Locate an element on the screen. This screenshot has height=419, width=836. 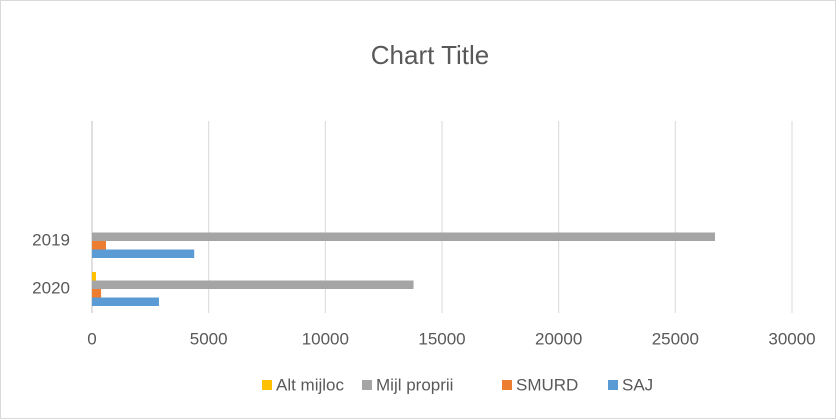
x-tick-label: 20000 is located at coordinates (558, 338).